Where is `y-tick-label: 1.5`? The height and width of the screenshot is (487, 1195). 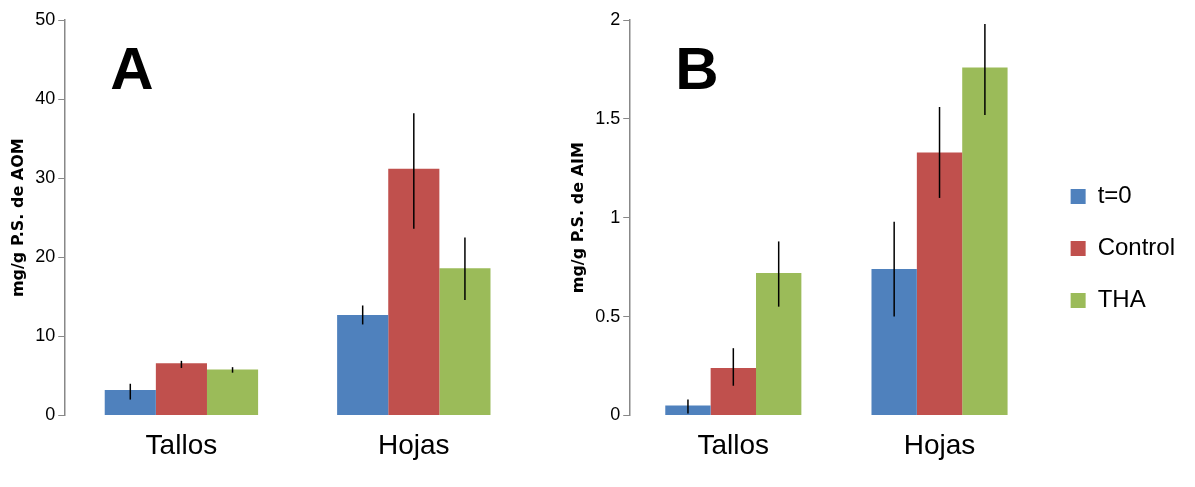 y-tick-label: 1.5 is located at coordinates (608, 117).